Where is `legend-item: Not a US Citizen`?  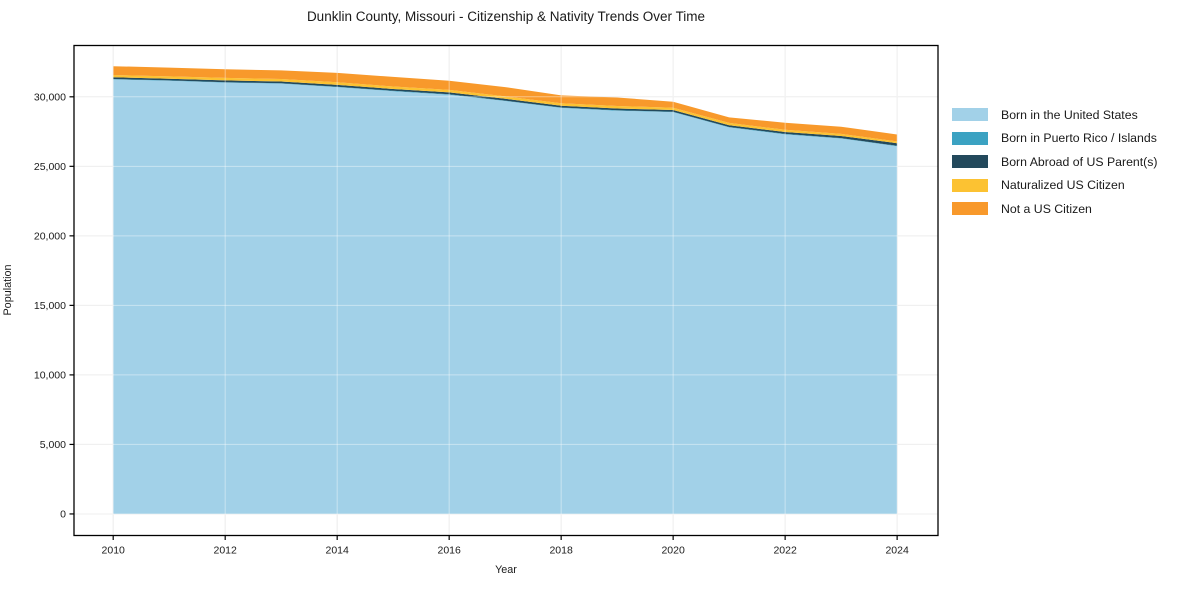 legend-item: Not a US Citizen is located at coordinates (1055, 209).